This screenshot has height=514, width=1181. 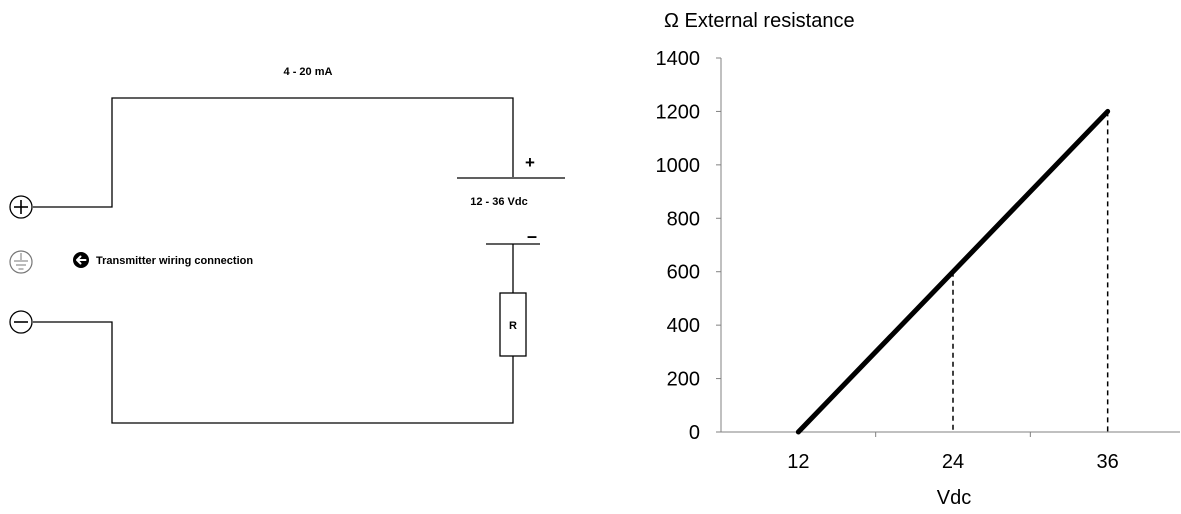 I want to click on x-tick-label: 12, so click(x=798, y=462).